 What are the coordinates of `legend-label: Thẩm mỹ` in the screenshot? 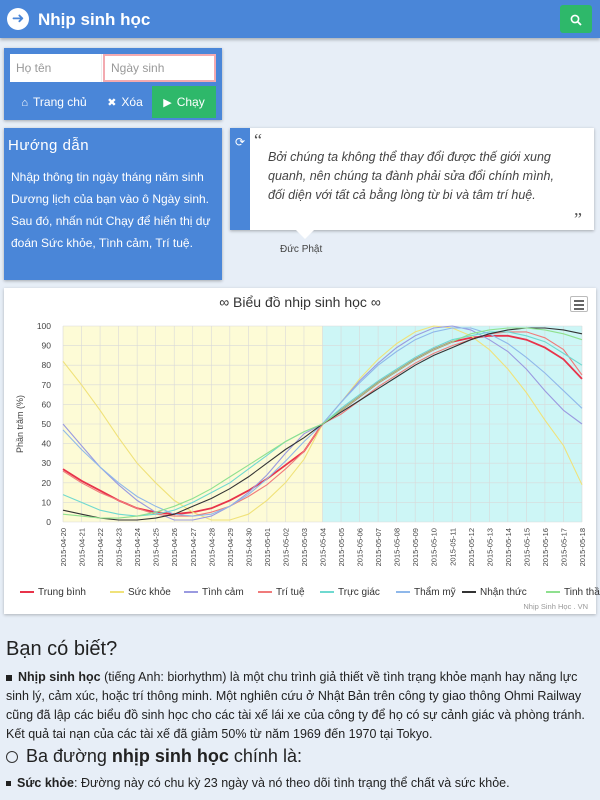 It's located at (435, 592).